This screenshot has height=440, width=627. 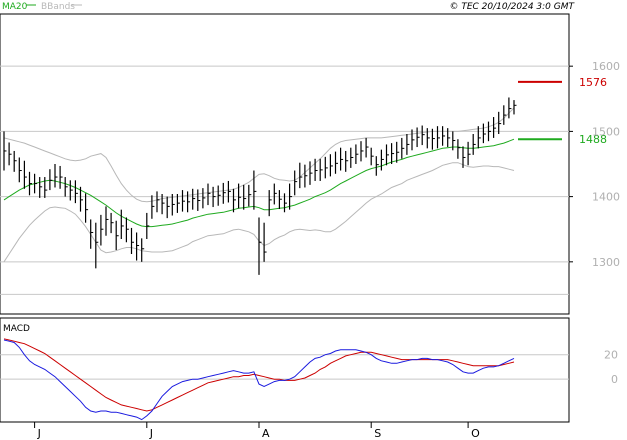 What do you see at coordinates (58, 7) in the screenshot?
I see `legend-bbands: BBands` at bounding box center [58, 7].